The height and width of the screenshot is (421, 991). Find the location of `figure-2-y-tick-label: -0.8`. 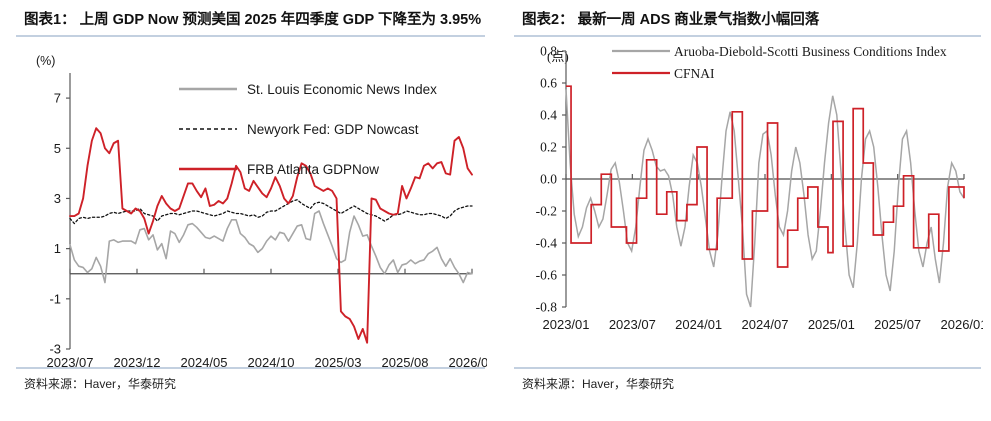

figure-2-y-tick-label: -0.8 is located at coordinates (547, 307).